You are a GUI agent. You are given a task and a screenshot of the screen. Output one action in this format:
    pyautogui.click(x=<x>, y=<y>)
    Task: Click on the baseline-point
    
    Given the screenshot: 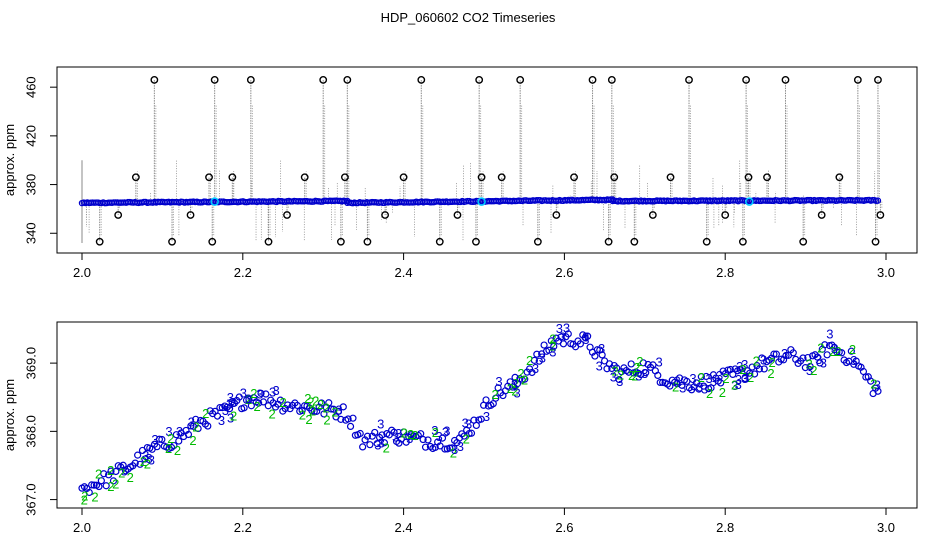 What is the action you would take?
    pyautogui.click(x=878, y=200)
    